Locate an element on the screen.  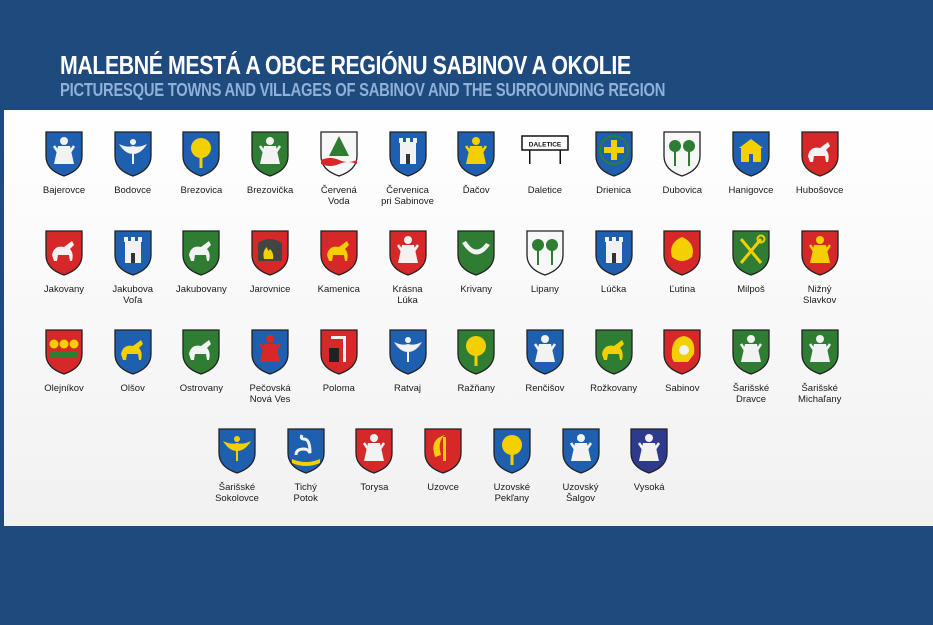
crest-name: Ratvaj is located at coordinates (407, 388).